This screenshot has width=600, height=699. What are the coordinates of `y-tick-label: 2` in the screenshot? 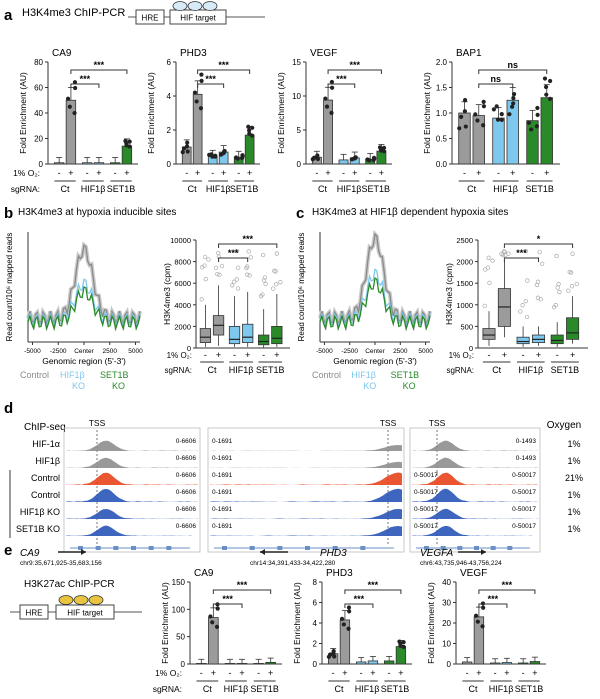 It's located at (315, 644).